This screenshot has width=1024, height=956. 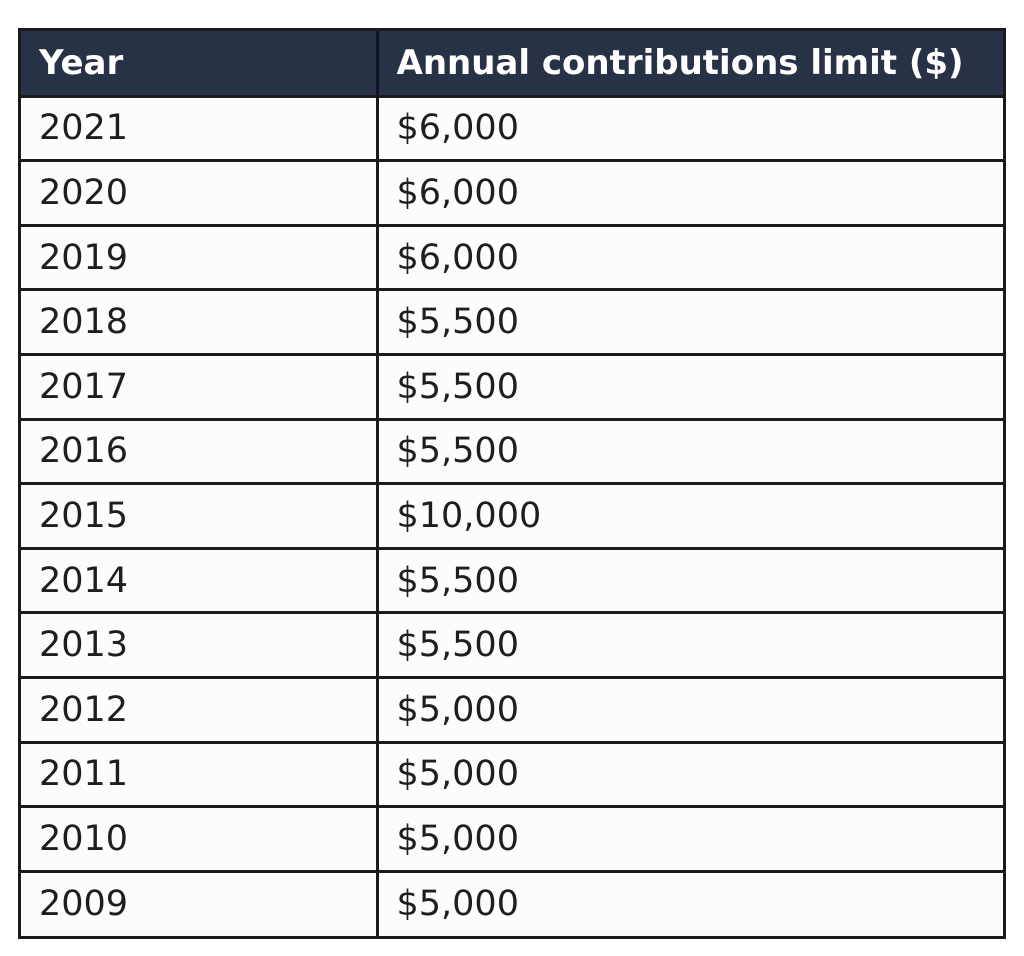 I want to click on table-row: 2019 $6,000, so click(x=512, y=256).